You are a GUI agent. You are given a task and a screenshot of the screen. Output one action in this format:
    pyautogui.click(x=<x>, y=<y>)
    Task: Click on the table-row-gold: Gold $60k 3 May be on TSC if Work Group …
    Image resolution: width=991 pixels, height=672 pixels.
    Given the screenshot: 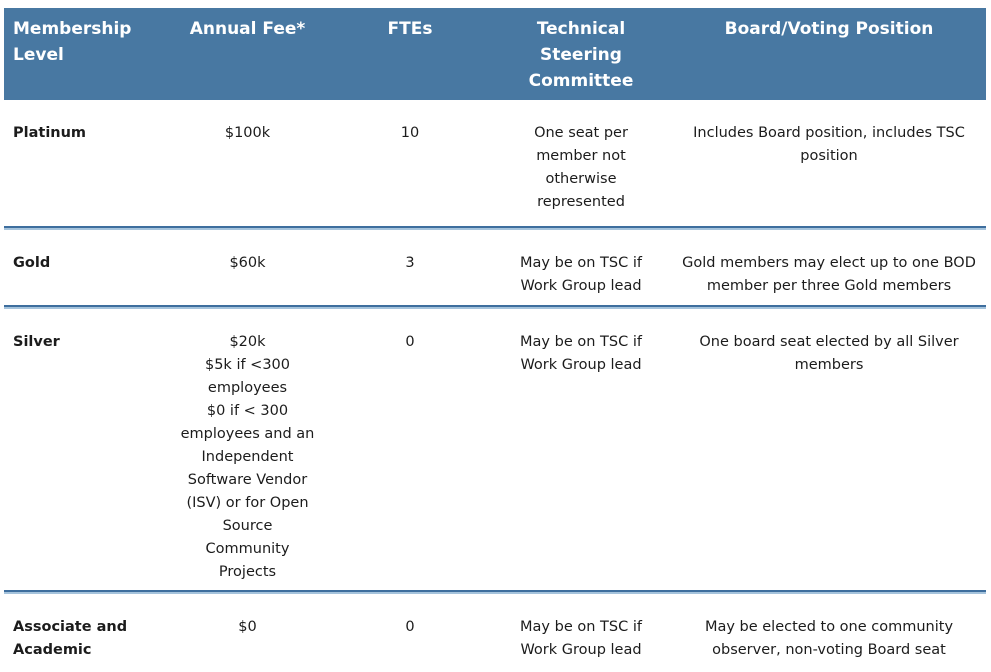 What is the action you would take?
    pyautogui.click(x=495, y=267)
    